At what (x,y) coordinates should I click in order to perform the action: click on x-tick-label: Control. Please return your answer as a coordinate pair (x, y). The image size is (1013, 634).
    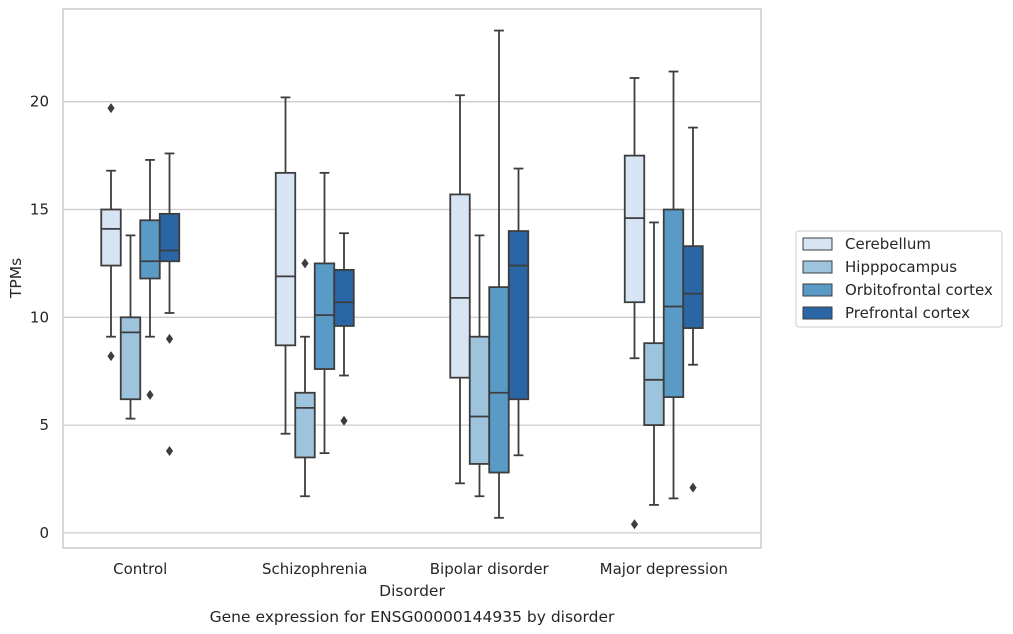
    Looking at the image, I should click on (140, 569).